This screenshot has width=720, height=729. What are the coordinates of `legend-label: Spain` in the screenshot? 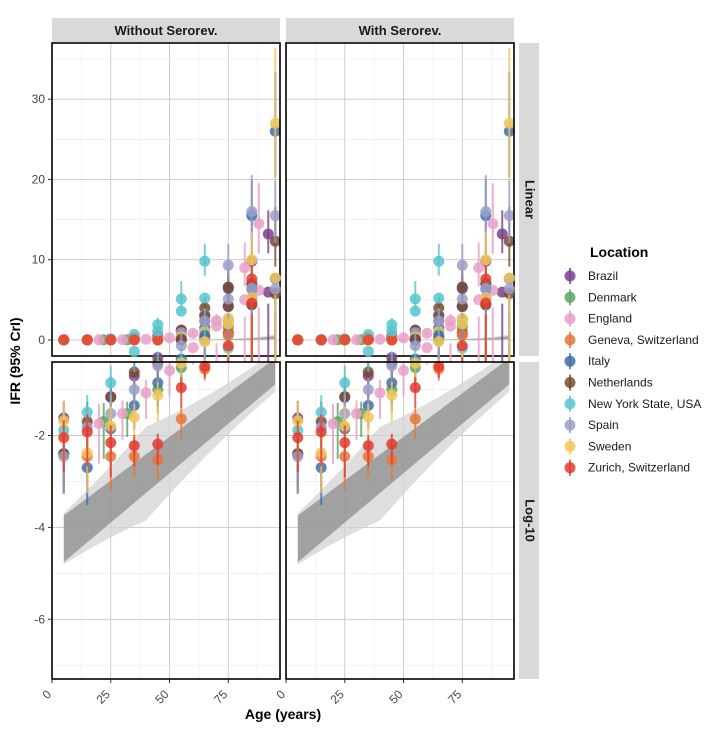 It's located at (603, 425).